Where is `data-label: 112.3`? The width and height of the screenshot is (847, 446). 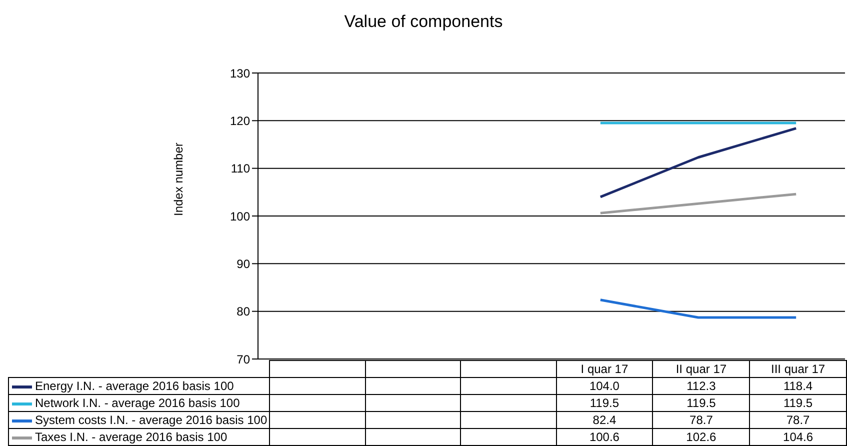
data-label: 112.3 is located at coordinates (701, 386).